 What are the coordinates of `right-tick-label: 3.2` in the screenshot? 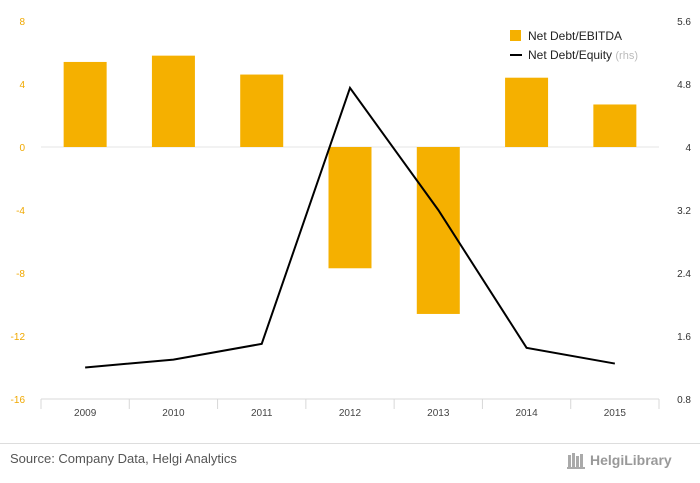 It's located at (684, 211).